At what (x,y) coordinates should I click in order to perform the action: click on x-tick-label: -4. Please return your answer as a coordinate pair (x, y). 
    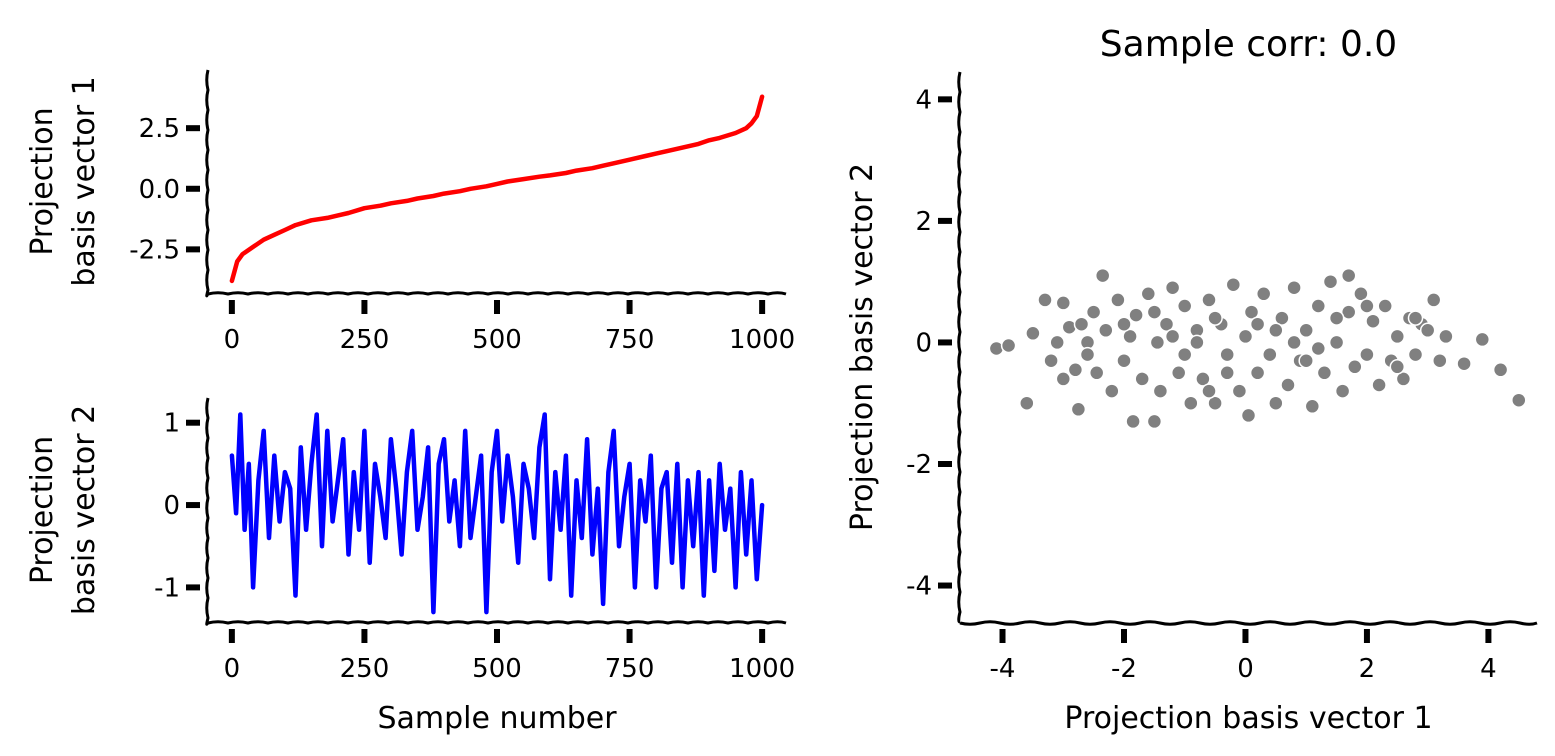
    Looking at the image, I should click on (1003, 669).